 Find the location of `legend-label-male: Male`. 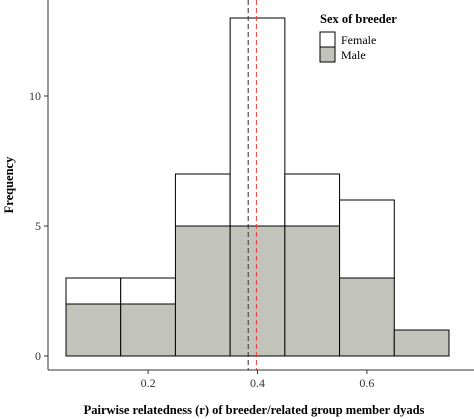

legend-label-male: Male is located at coordinates (353, 55).